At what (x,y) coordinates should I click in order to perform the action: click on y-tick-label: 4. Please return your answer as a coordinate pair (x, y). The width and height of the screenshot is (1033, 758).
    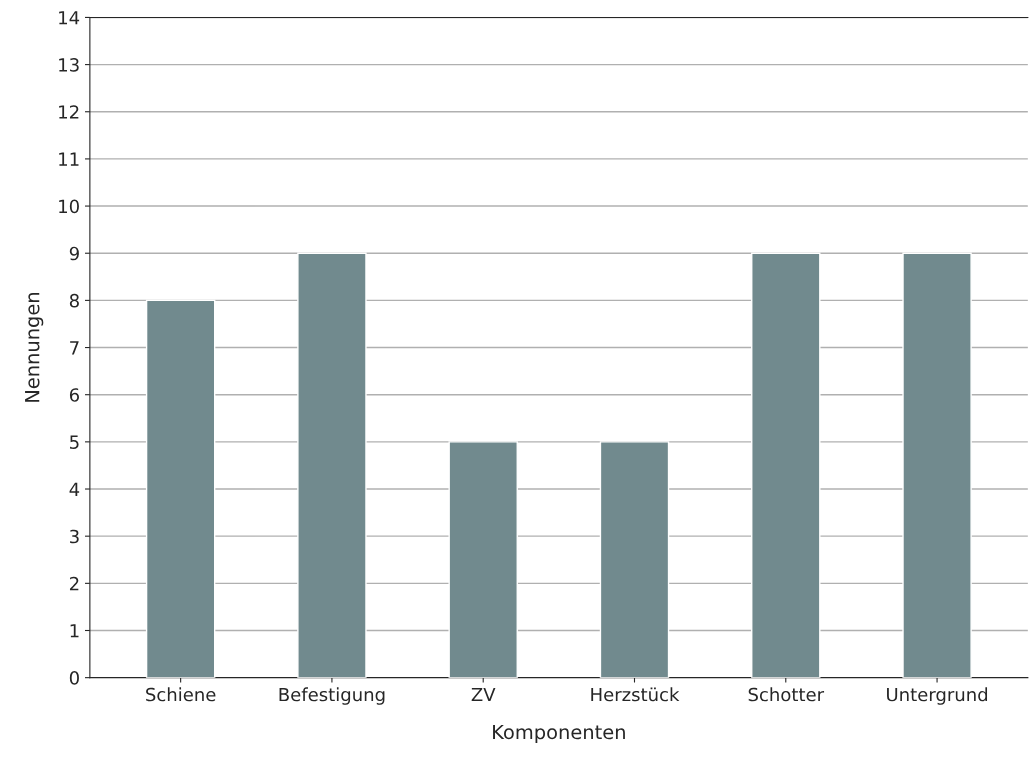
    Looking at the image, I should click on (74, 489).